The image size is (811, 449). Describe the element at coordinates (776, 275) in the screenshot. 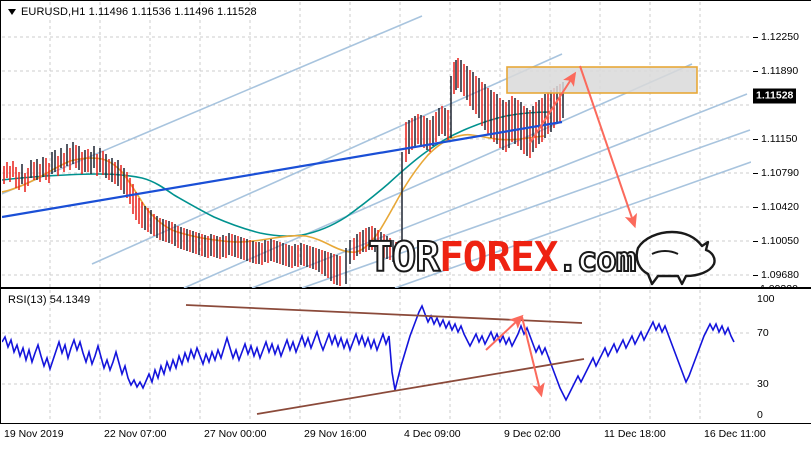

I see `price-tick: 1.09680` at that location.